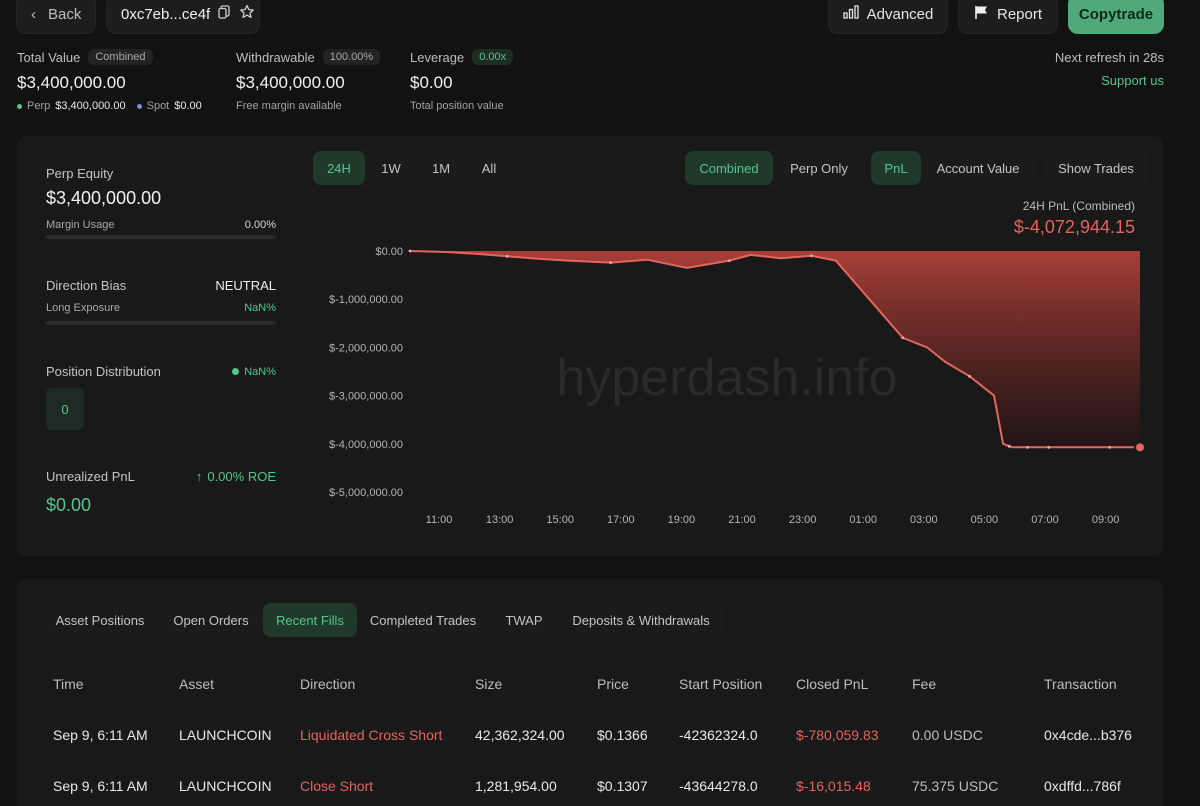  Describe the element at coordinates (65, 14) in the screenshot. I see `back-label: Back` at that location.